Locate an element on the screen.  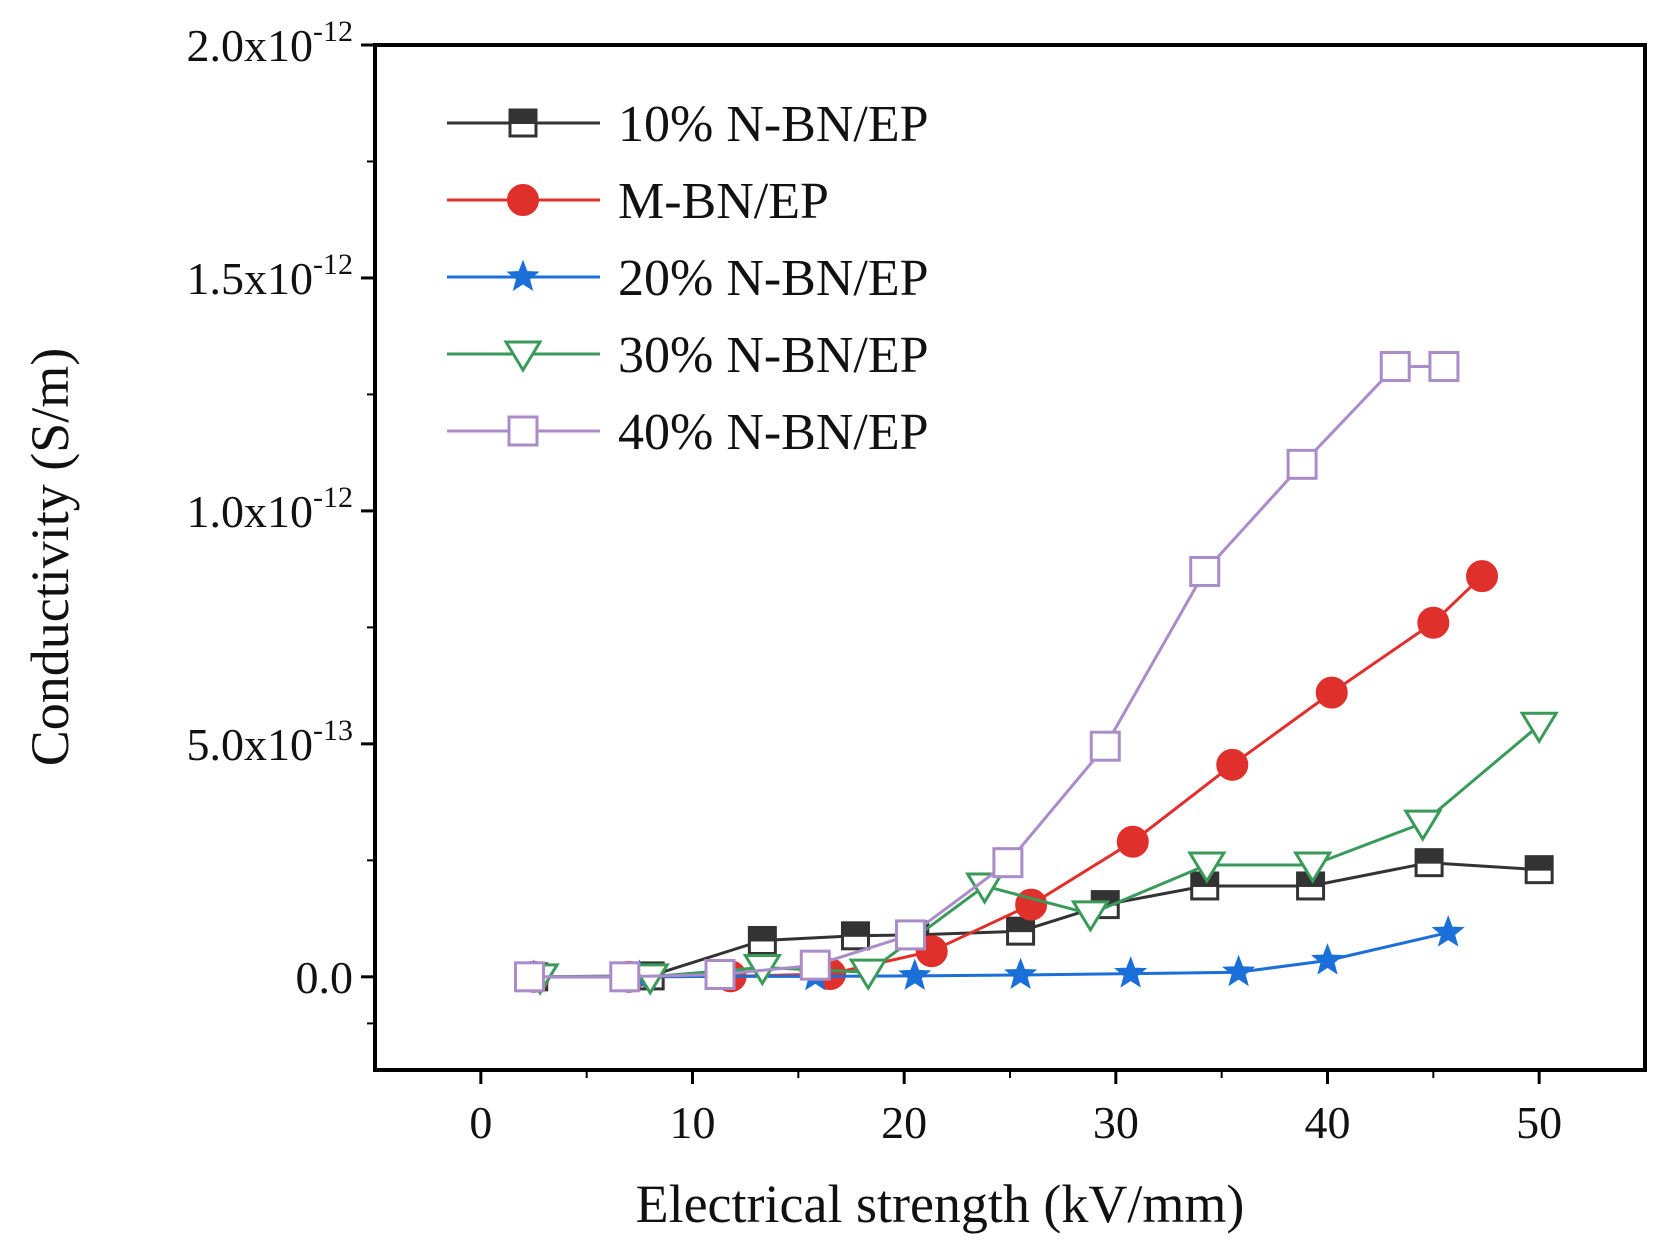
legend-item-40pct-n-bn-ep: 40% N-BN/EP is located at coordinates (688, 432).